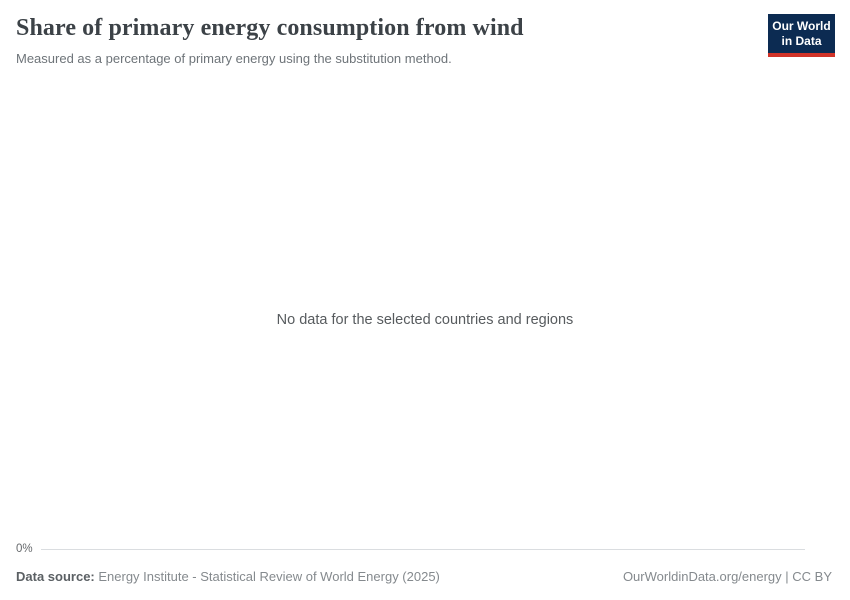 This screenshot has height=600, width=850. I want to click on x-axis-baseline: 0%, so click(410, 549).